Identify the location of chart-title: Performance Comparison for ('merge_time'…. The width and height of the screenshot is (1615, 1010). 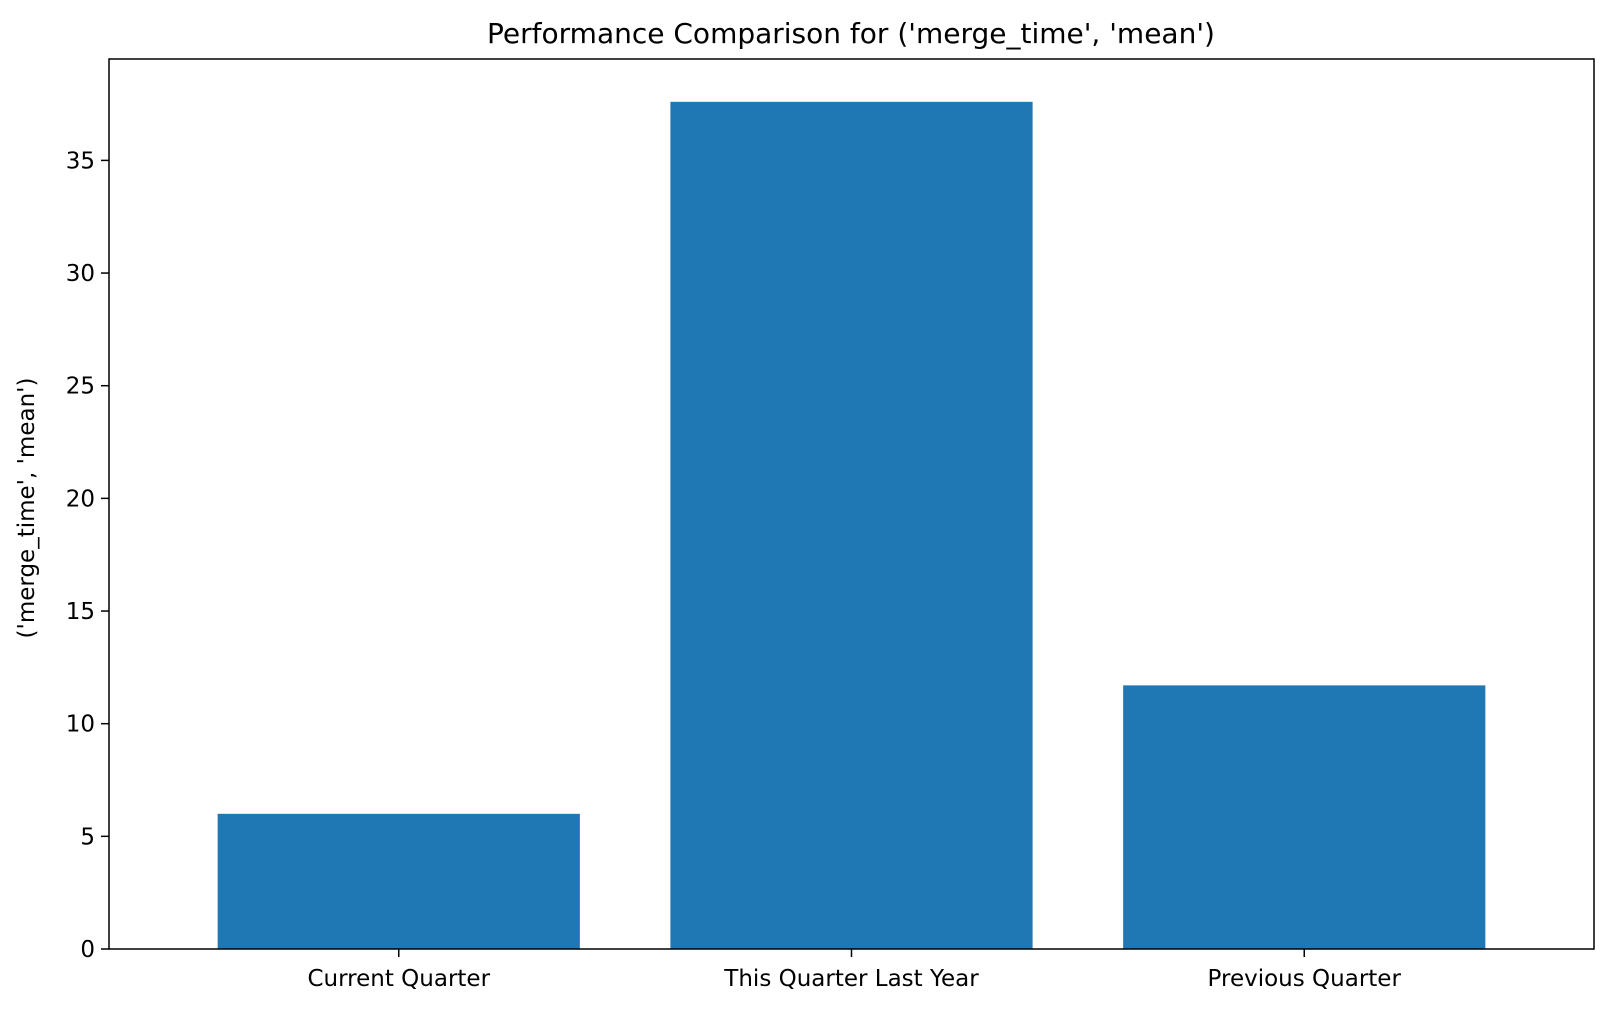
(851, 33).